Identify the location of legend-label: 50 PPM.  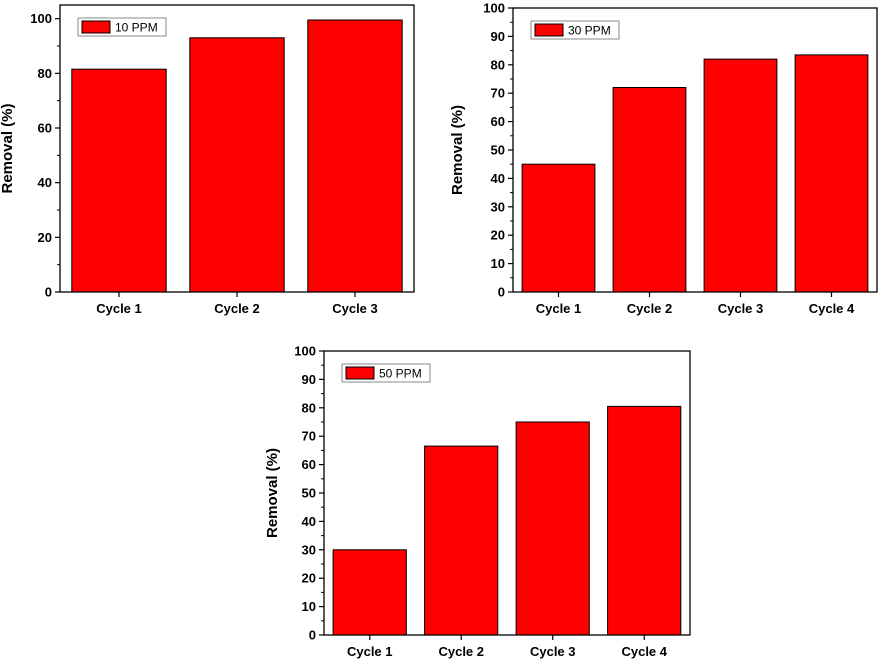
(400, 374).